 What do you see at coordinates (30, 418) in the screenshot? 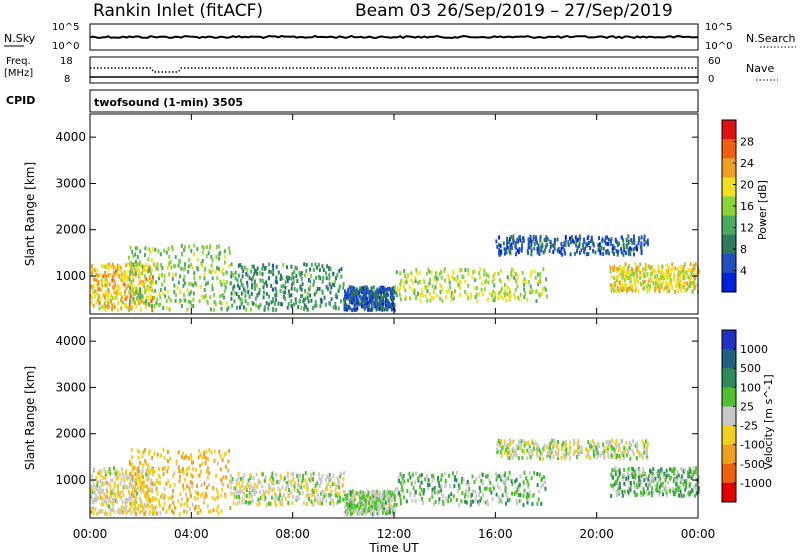
I see `velocity-ylabel: Slant Range [km]` at bounding box center [30, 418].